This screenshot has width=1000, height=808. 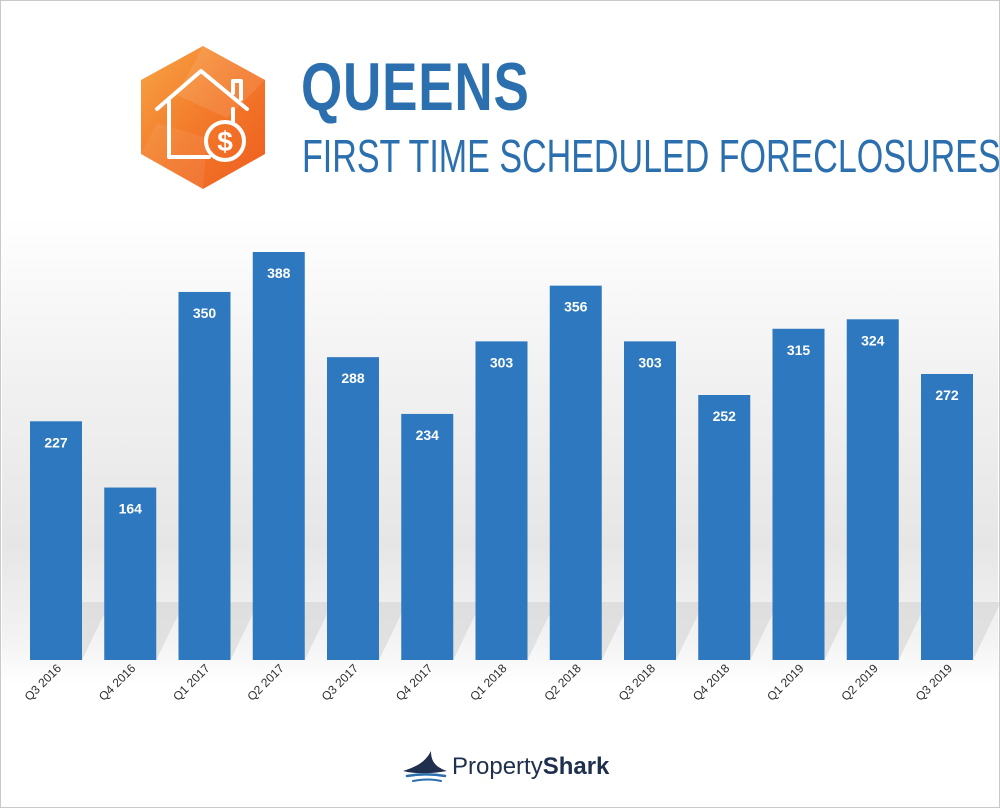 I want to click on data-label: 324, so click(x=873, y=340).